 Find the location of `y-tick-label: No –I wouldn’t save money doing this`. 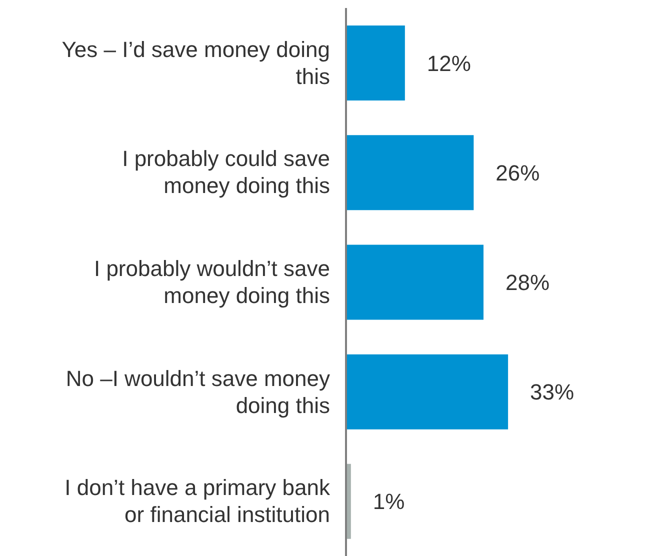

y-tick-label: No –I wouldn’t save money doing this is located at coordinates (197, 391).